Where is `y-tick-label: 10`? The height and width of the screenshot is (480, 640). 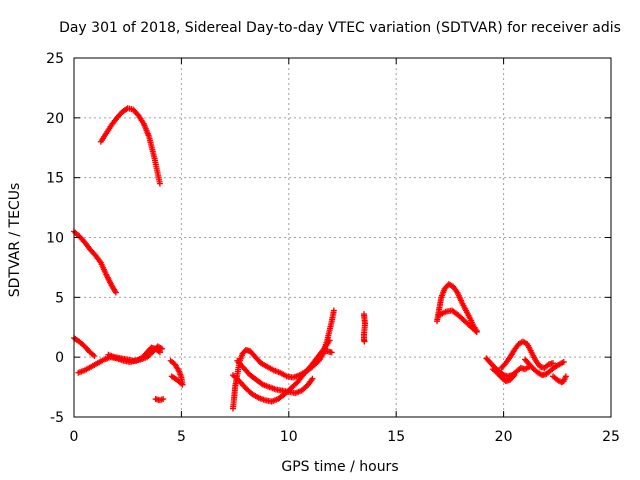
y-tick-label: 10 is located at coordinates (55, 239).